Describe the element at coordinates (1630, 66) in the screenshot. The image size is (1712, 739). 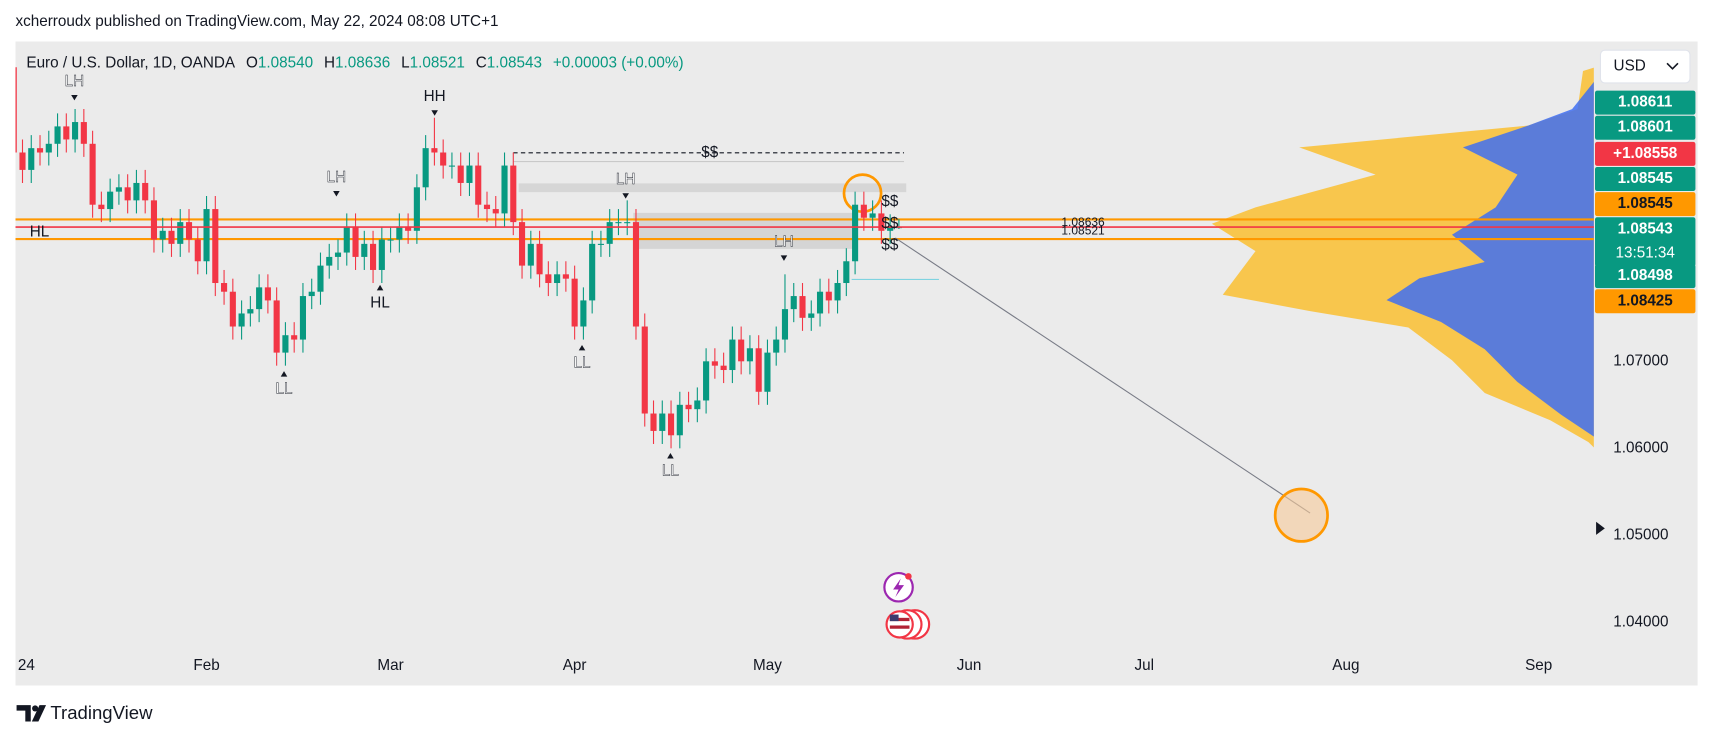
I see `currency-label: USD` at that location.